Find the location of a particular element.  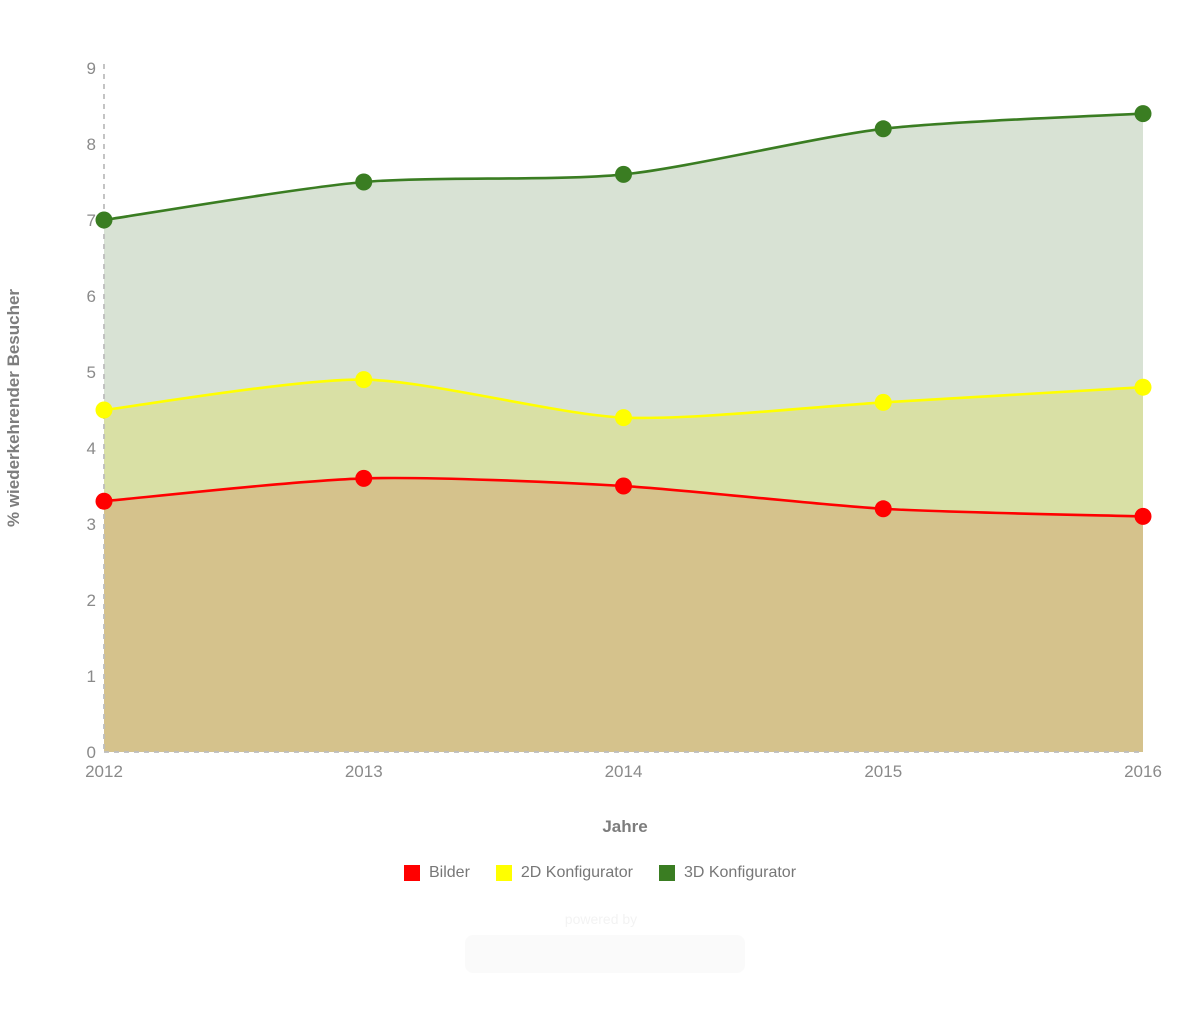

2d-konfigurator-swatch-icon is located at coordinates (503, 873).